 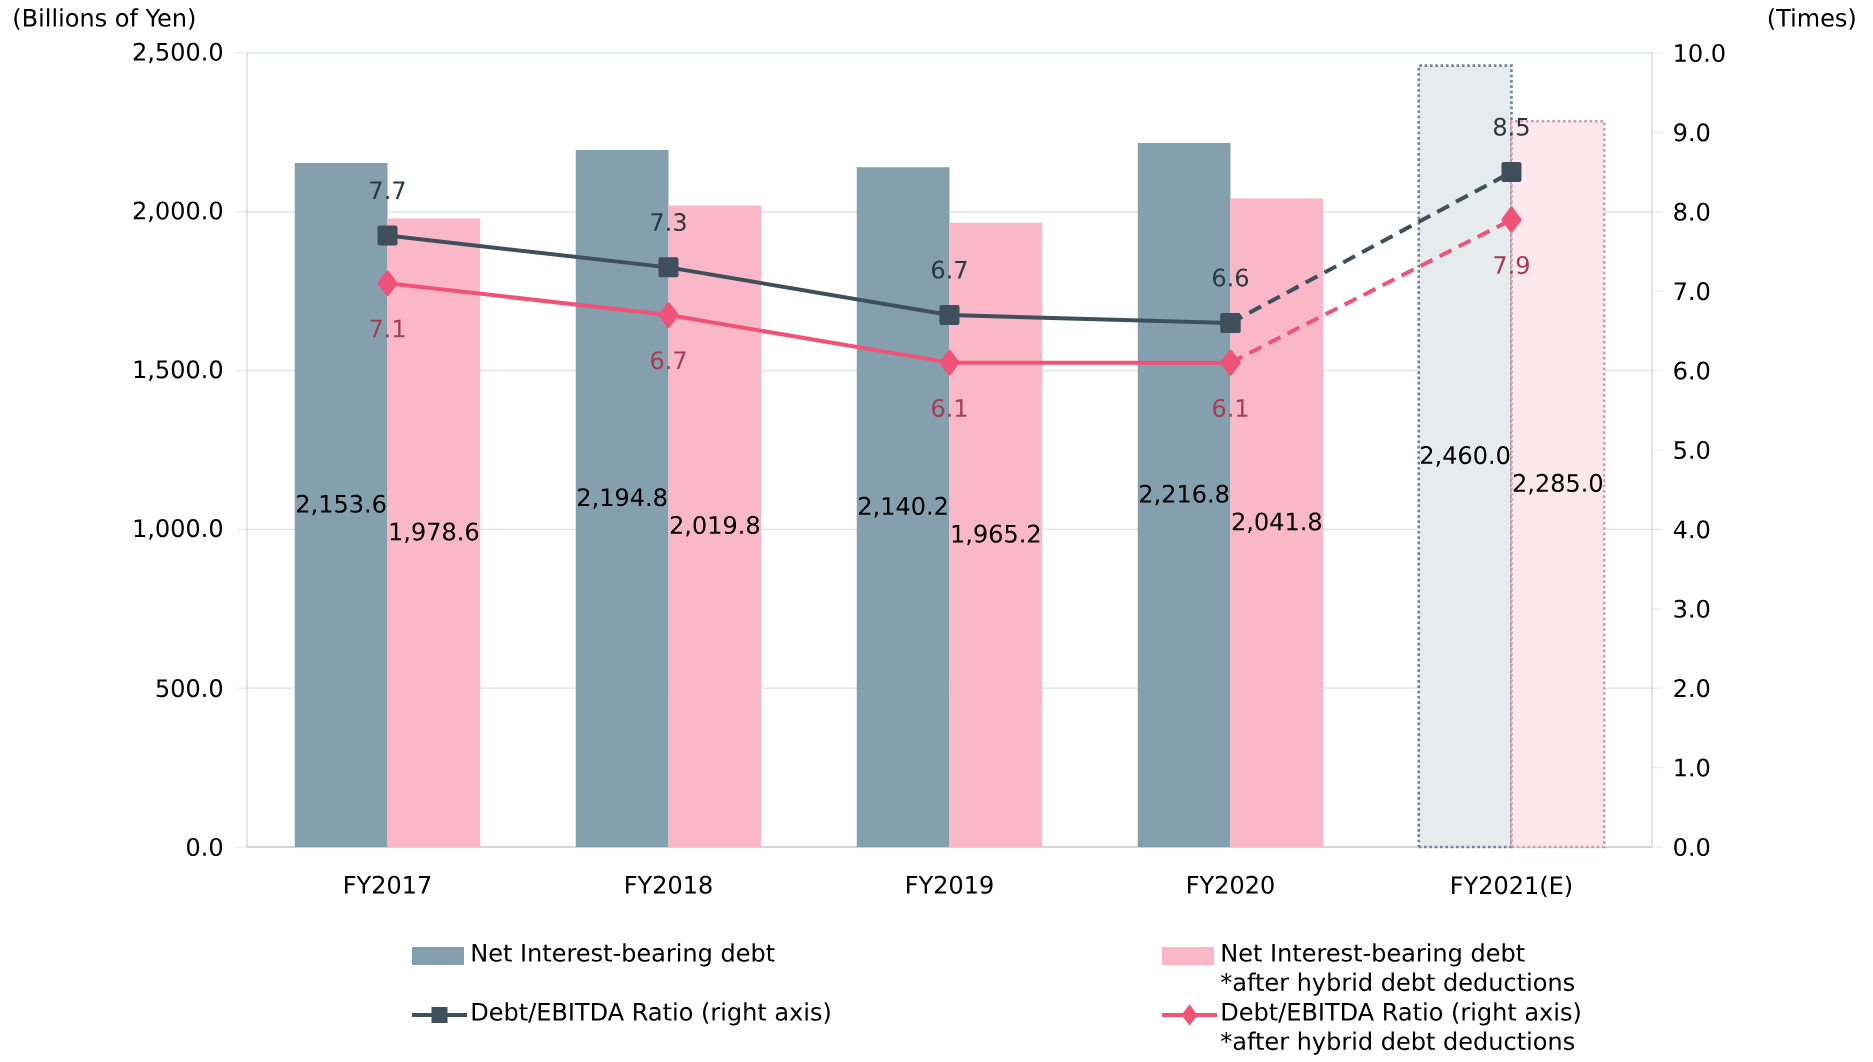 What do you see at coordinates (341, 505) in the screenshot?
I see `data-label: 2,153.6` at bounding box center [341, 505].